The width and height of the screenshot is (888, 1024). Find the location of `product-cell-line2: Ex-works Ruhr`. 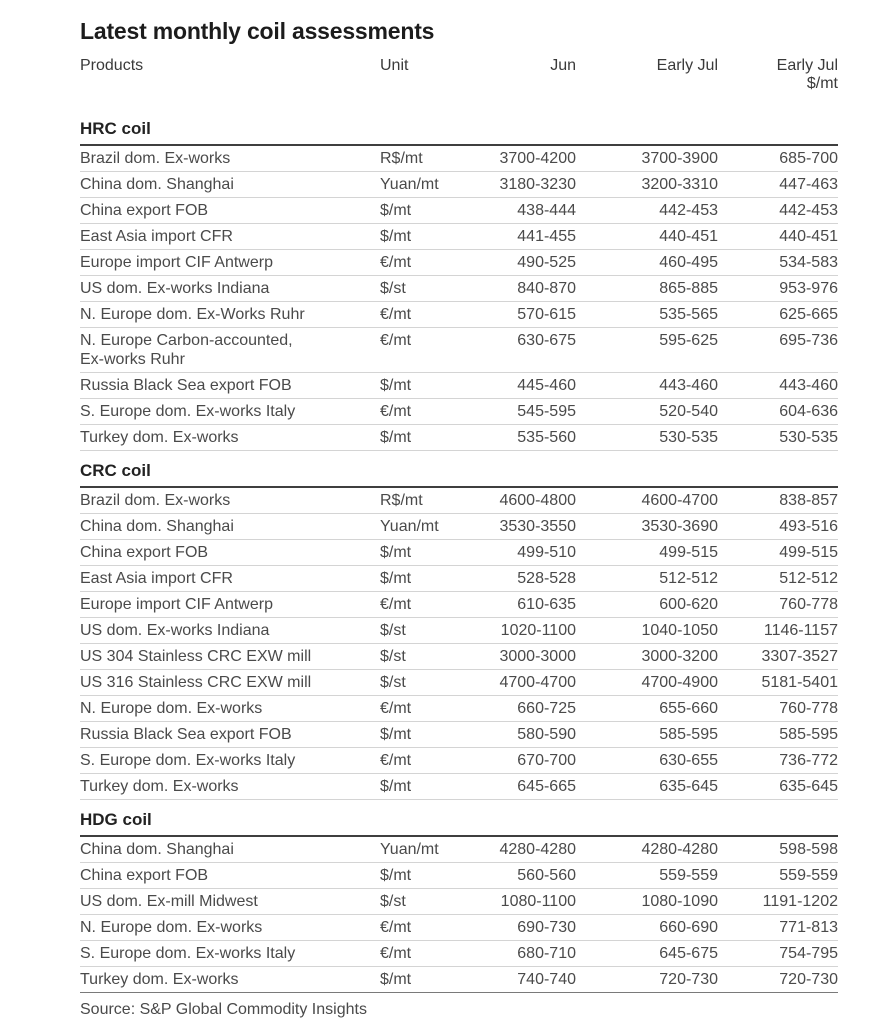

product-cell-line2: Ex-works Ruhr is located at coordinates (132, 359).